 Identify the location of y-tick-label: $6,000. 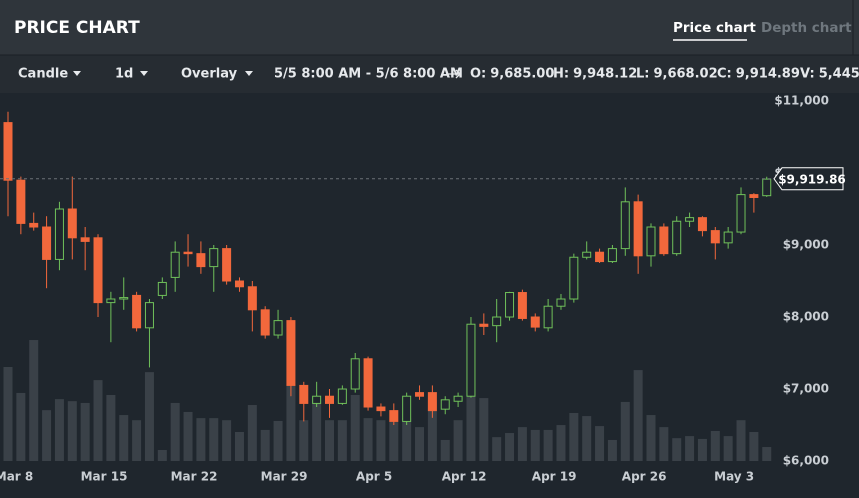
(806, 461).